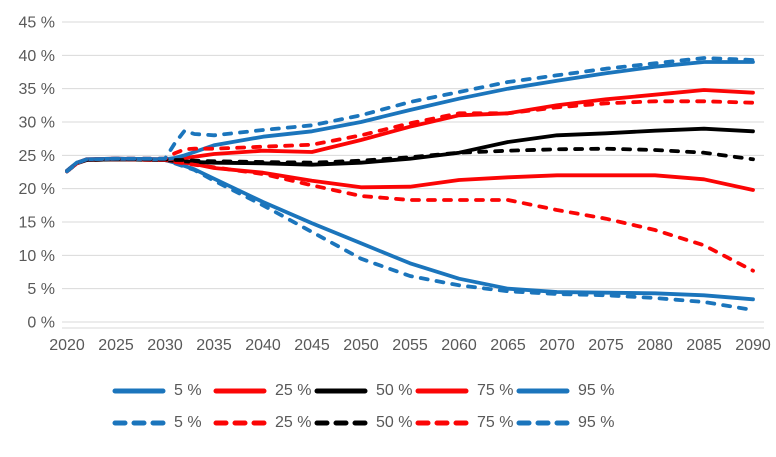  I want to click on legend-row-dashed: 5 % 25 % 50 % 75 % 95 %, so click(363, 423).